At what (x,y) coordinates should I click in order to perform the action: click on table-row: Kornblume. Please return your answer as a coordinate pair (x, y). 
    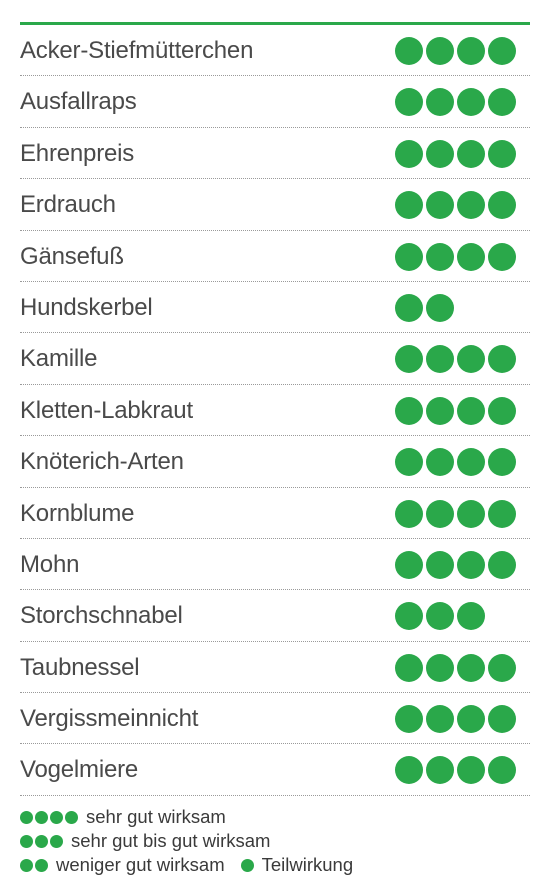
    Looking at the image, I should click on (275, 513).